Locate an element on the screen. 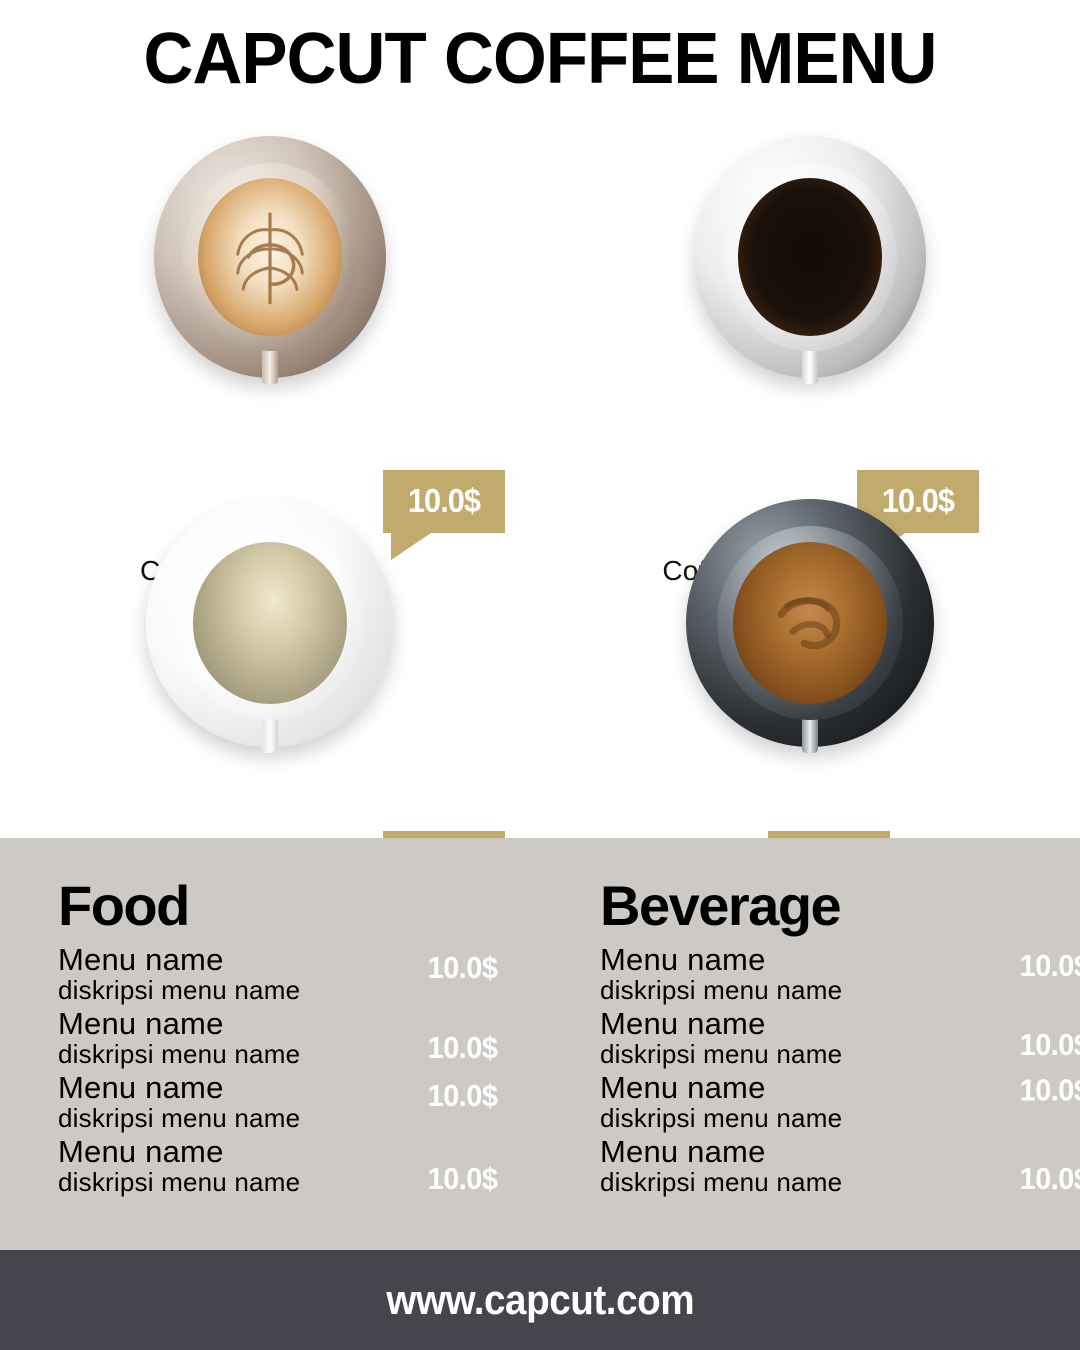  coffee-cup-image-latte is located at coordinates (270, 260).